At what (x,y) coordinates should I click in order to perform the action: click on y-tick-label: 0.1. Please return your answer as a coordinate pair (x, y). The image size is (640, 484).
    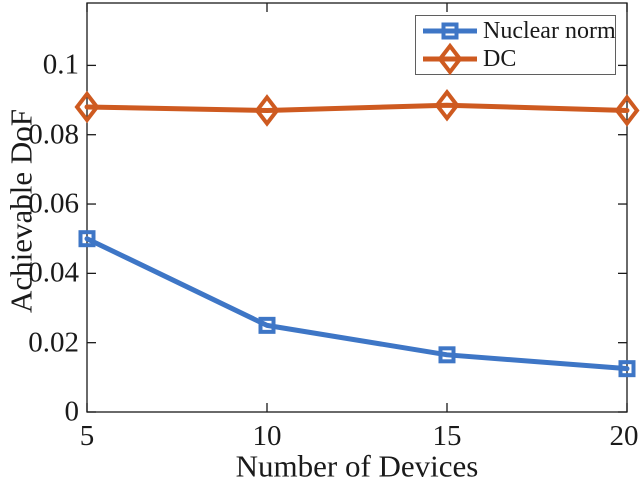
    Looking at the image, I should click on (60, 64).